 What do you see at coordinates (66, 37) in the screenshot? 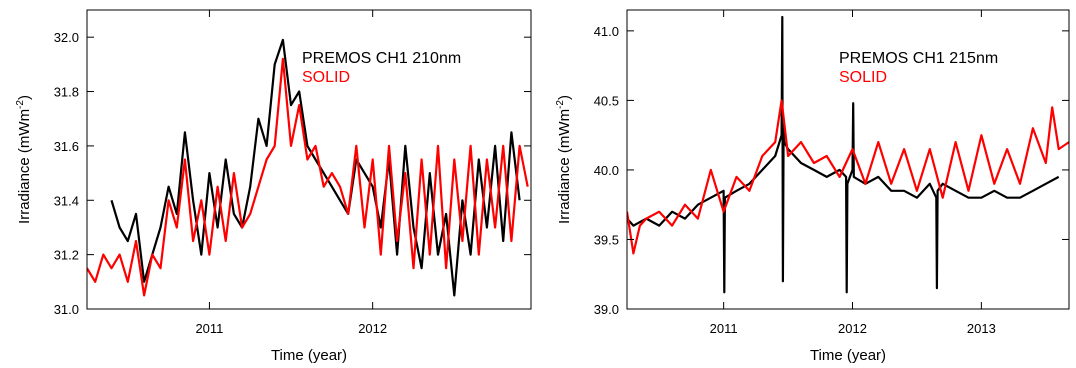
I see `y-tick-label: 32.0` at bounding box center [66, 37].